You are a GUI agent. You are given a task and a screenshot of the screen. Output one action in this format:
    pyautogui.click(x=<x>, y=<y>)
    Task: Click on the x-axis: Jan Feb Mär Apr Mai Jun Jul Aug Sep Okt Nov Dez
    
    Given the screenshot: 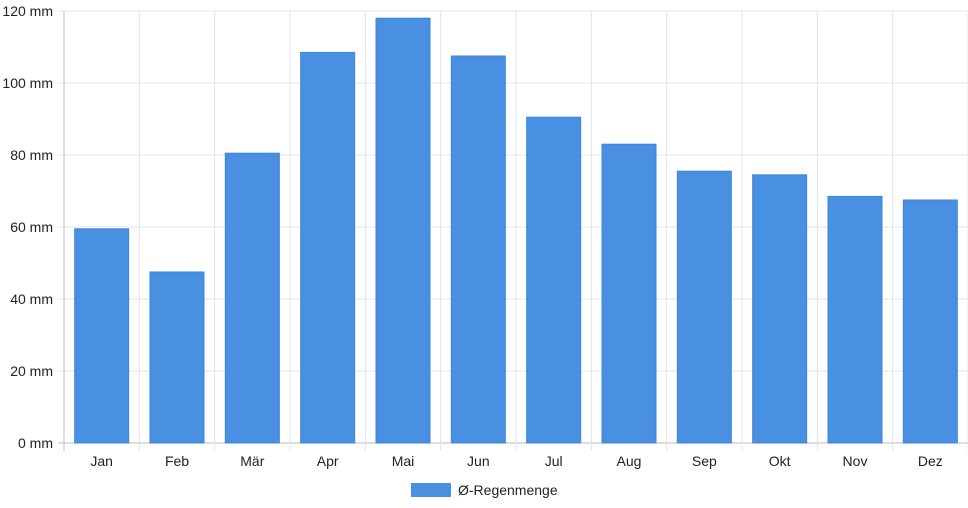 What is the action you would take?
    pyautogui.click(x=516, y=461)
    